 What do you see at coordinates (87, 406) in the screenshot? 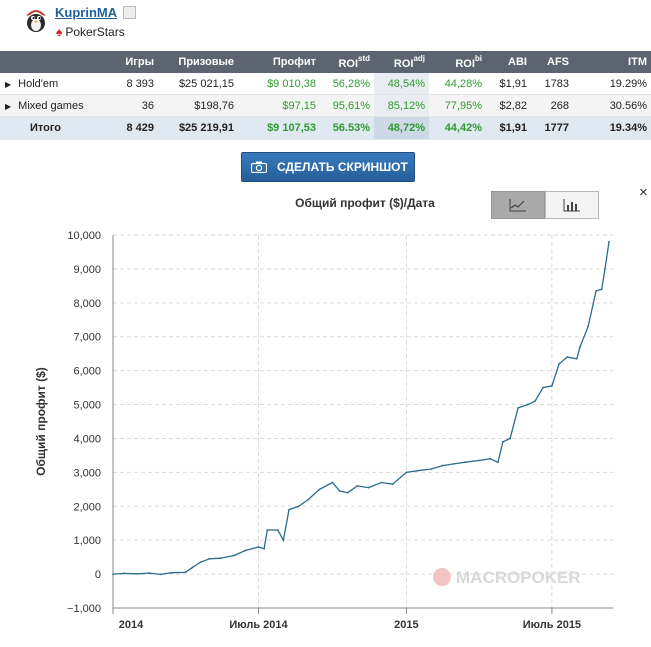
I see `y-tick-label: 5,000` at bounding box center [87, 406].